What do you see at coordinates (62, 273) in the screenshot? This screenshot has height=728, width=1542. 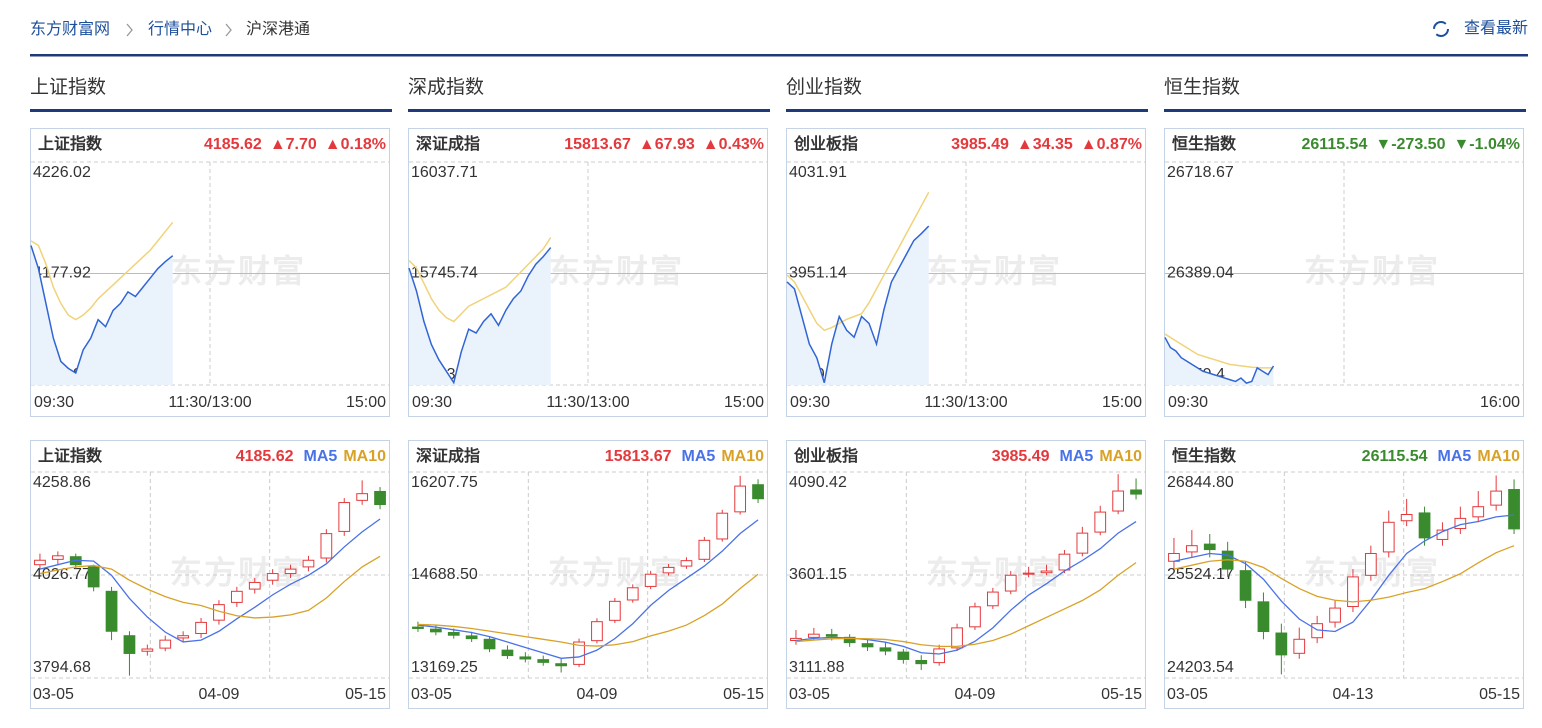 I see `y-tick-label: 4177.92` at bounding box center [62, 273].